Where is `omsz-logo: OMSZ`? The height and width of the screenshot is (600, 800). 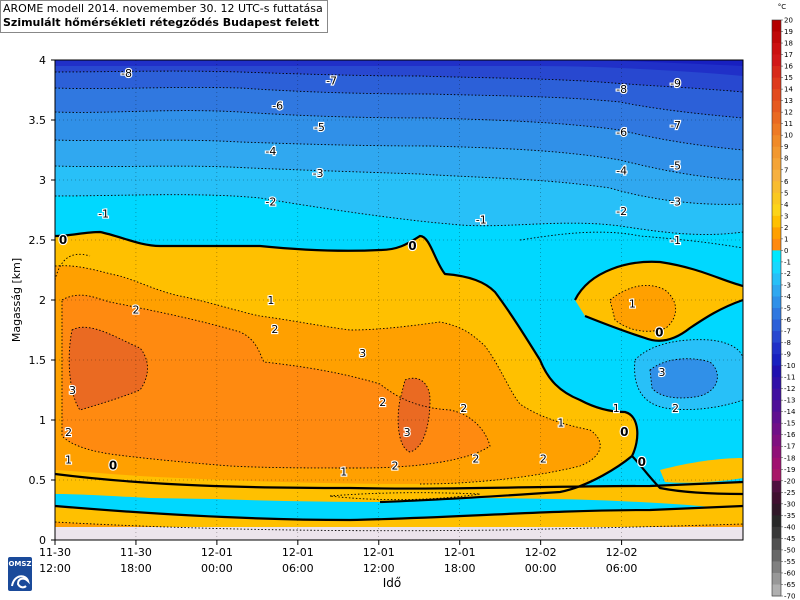
omsz-logo: OMSZ is located at coordinates (20, 574).